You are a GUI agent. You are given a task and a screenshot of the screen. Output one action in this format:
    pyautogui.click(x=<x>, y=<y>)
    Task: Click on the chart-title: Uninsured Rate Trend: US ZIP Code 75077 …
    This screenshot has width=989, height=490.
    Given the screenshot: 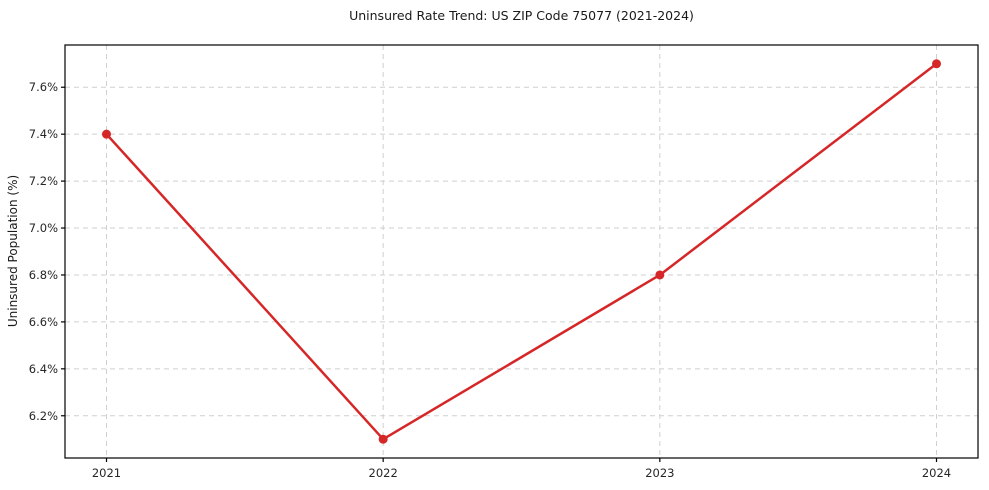 What is the action you would take?
    pyautogui.click(x=521, y=15)
    